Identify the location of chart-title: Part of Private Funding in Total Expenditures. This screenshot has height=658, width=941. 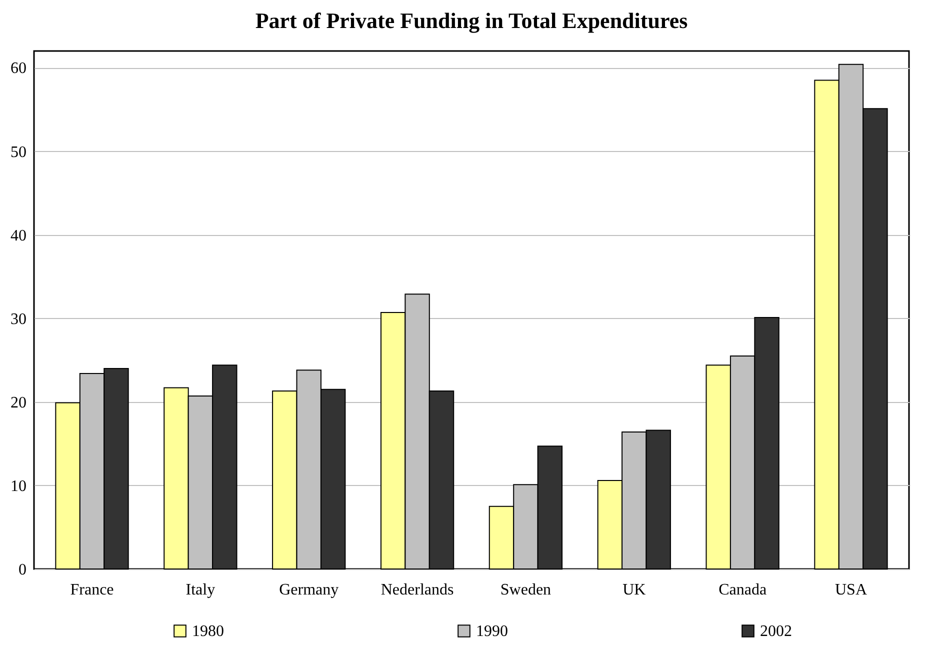
(471, 20).